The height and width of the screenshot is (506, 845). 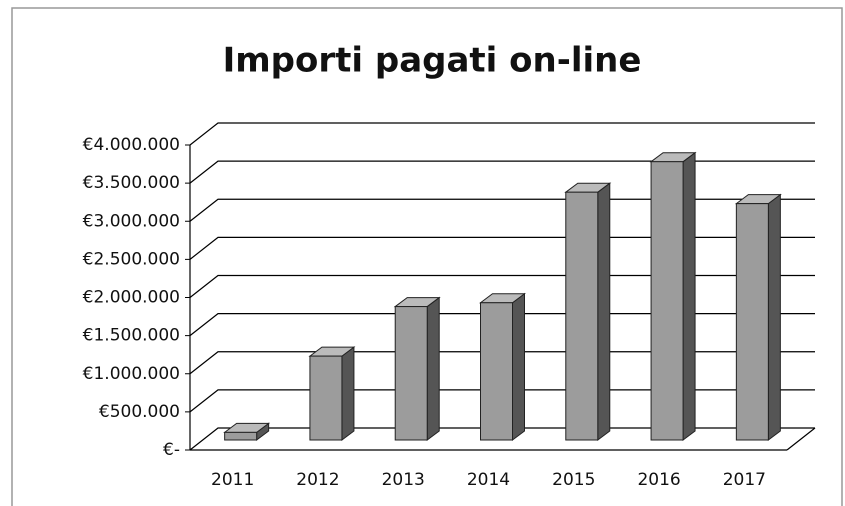 I want to click on y-tick-label: €2.000.000, so click(x=131, y=298).